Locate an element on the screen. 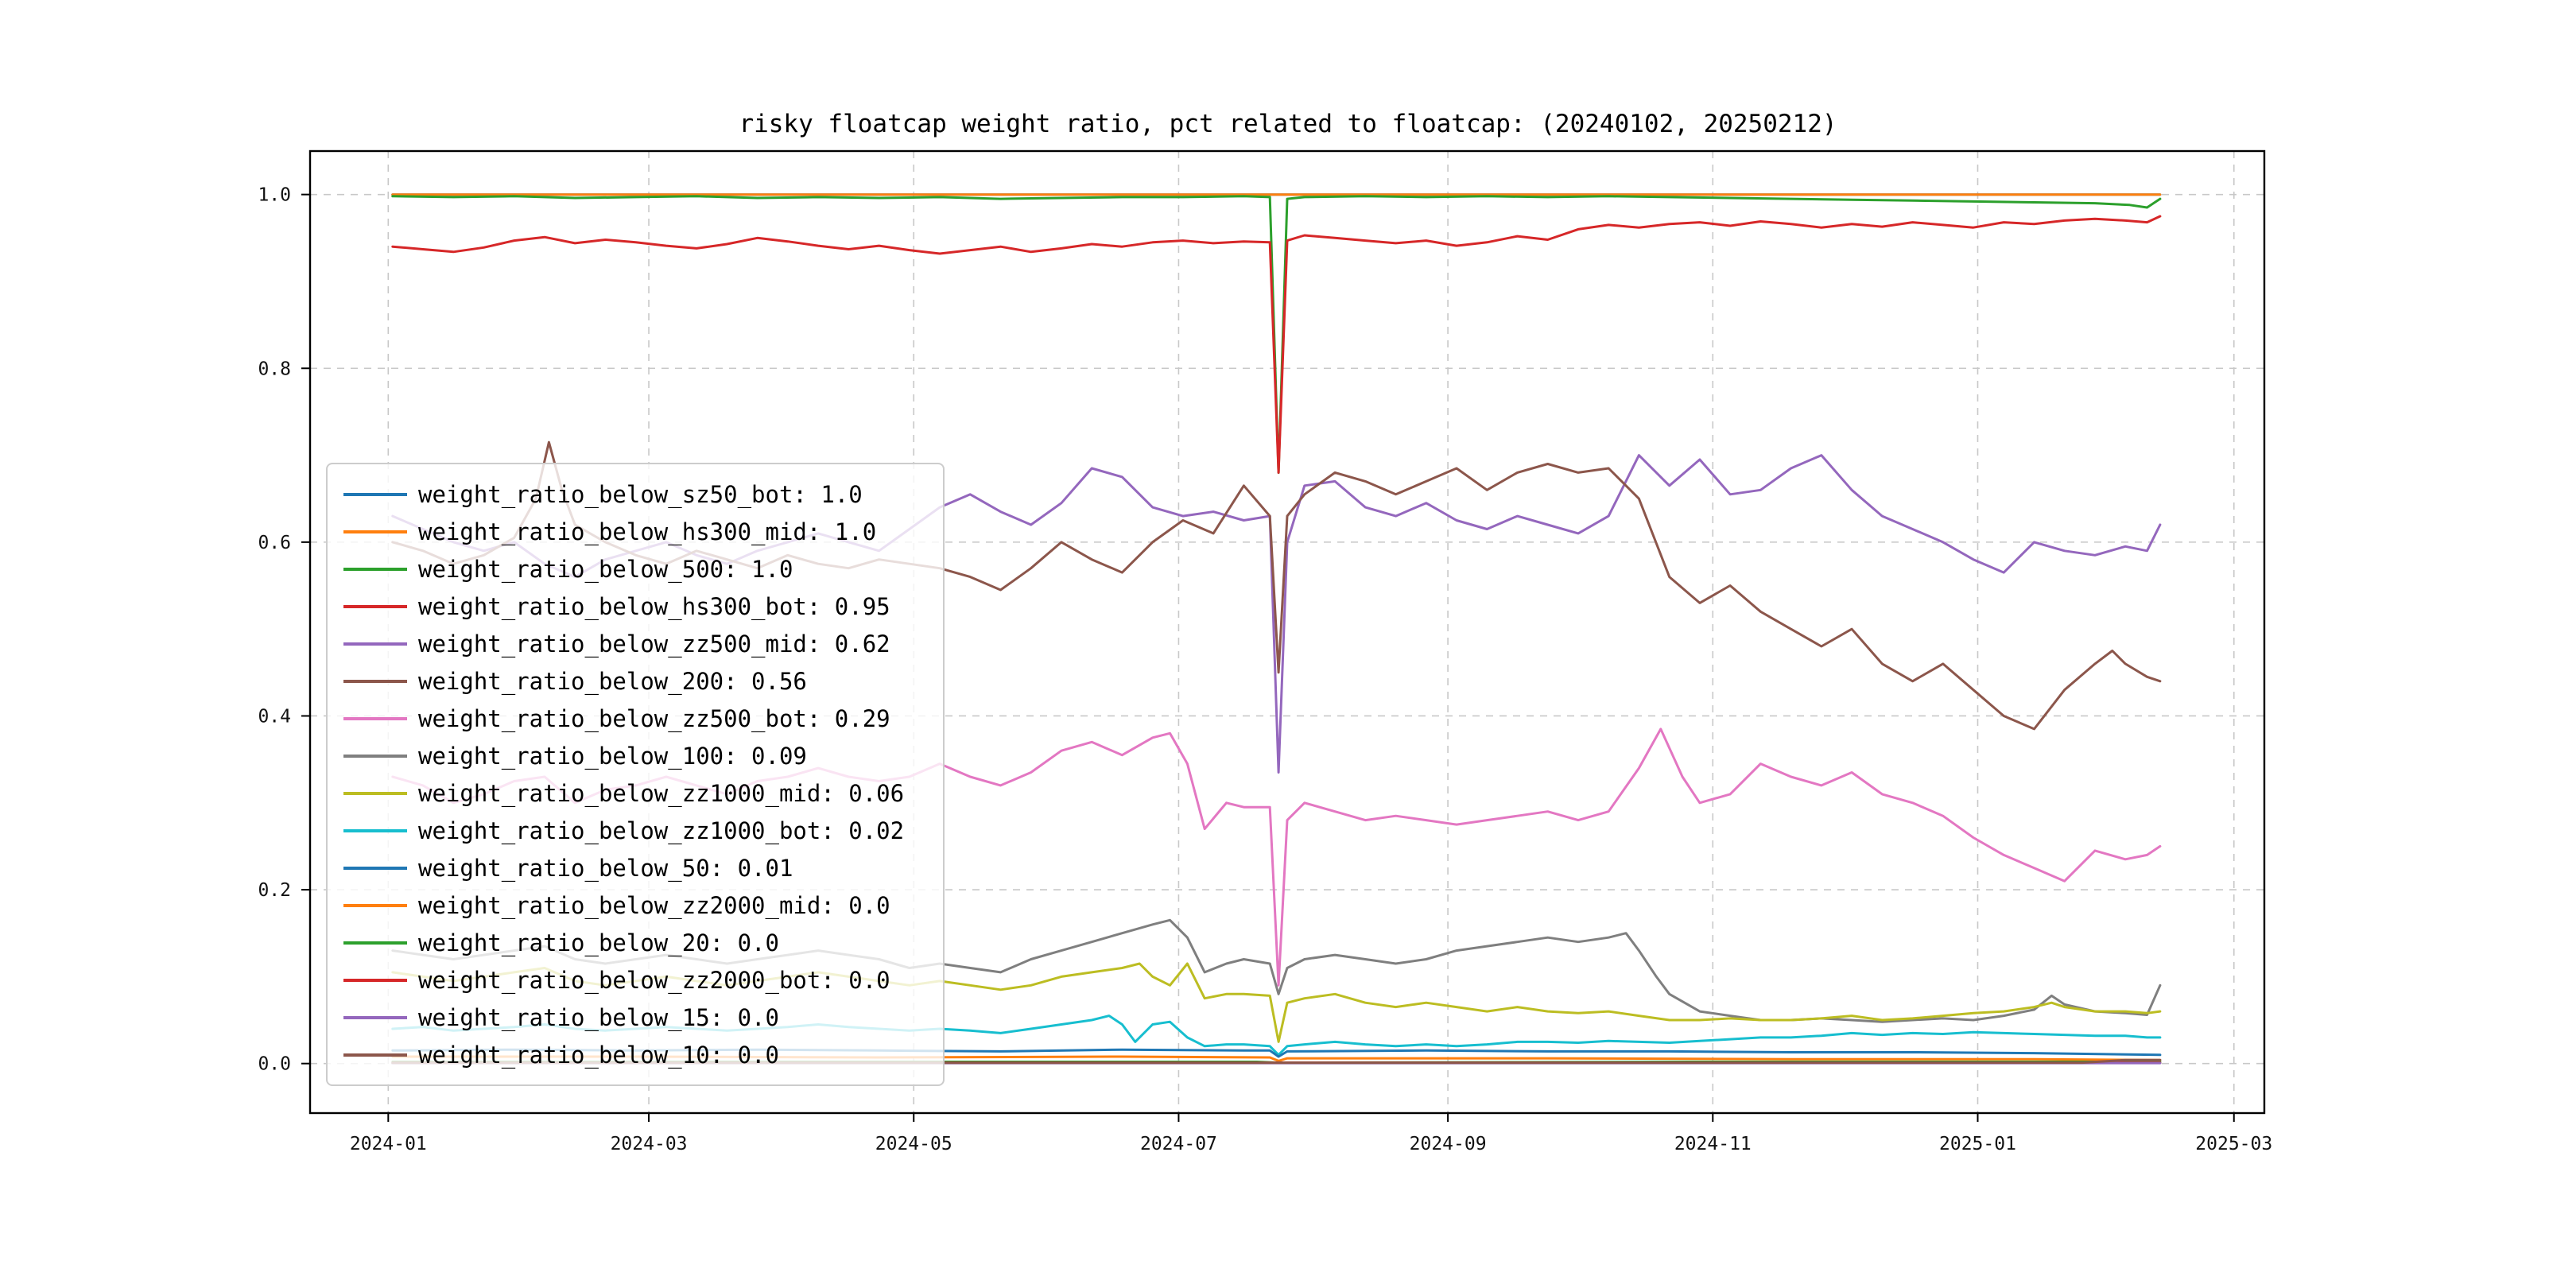 Image resolution: width=2576 pixels, height=1288 pixels. legend-item: weight_ratio_below_sz50_bot: 1.0 is located at coordinates (635, 494).